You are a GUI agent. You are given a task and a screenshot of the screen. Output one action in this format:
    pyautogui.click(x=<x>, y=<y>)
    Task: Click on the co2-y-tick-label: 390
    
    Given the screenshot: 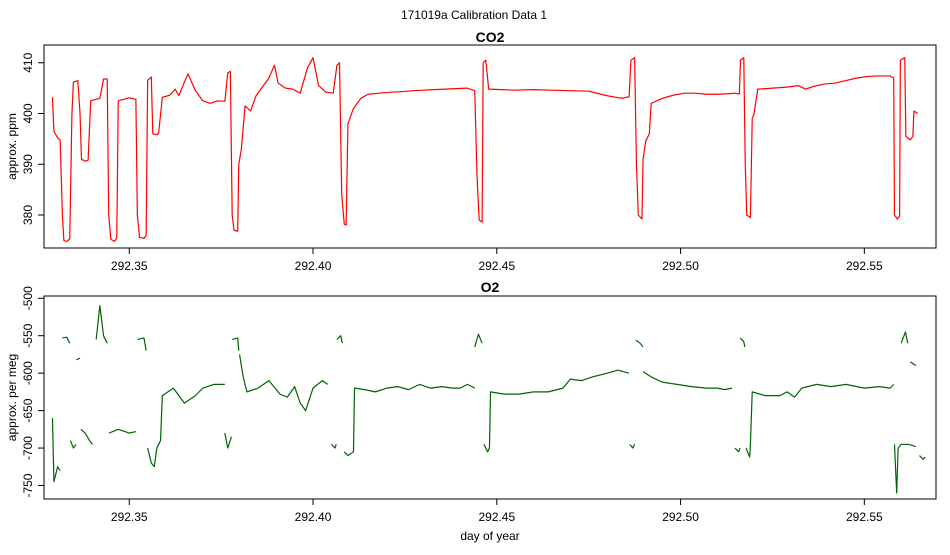 What is the action you would take?
    pyautogui.click(x=28, y=164)
    